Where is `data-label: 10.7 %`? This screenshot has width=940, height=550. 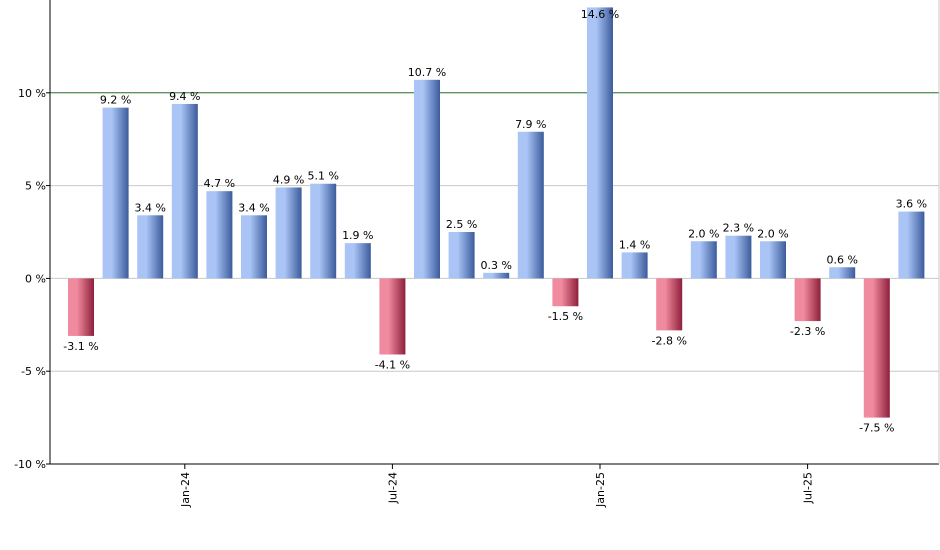 data-label: 10.7 % is located at coordinates (427, 72).